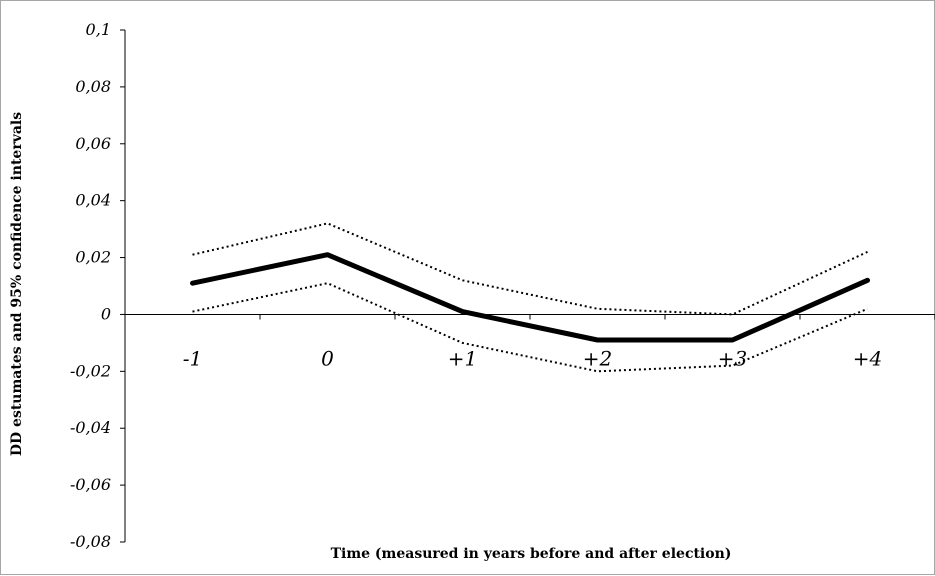 This screenshot has height=576, width=935. Describe the element at coordinates (732, 358) in the screenshot. I see `x-tick-label: +3` at that location.